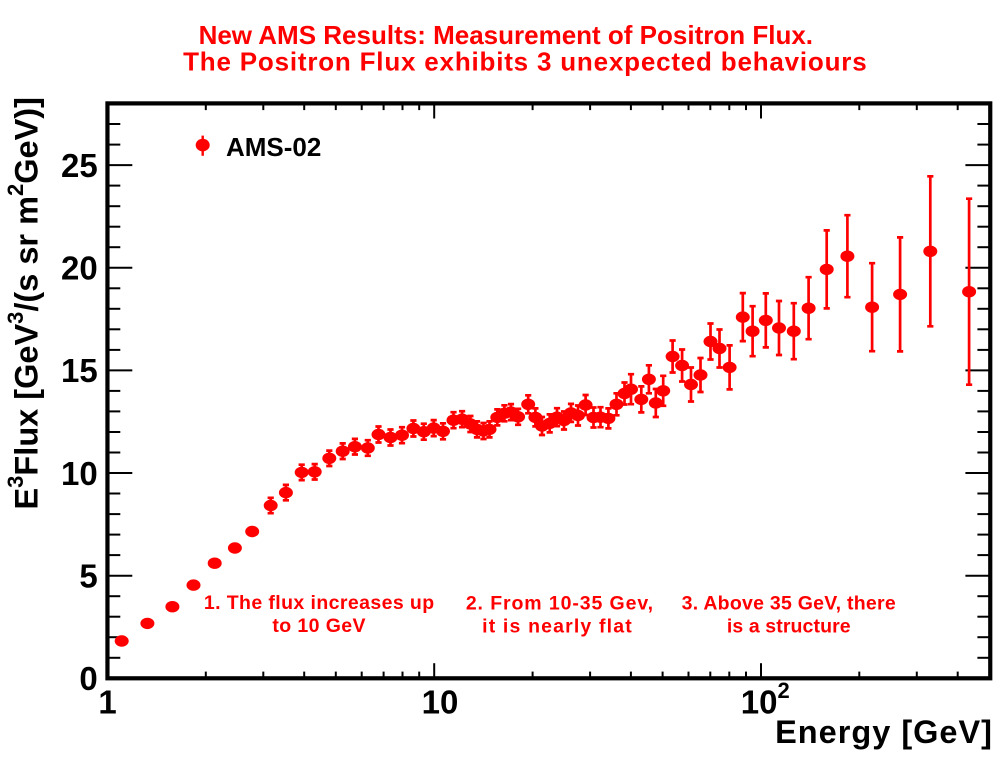 This screenshot has width=1006, height=765. What do you see at coordinates (557, 626) in the screenshot?
I see `svg-text: it is nearly flat` at bounding box center [557, 626].